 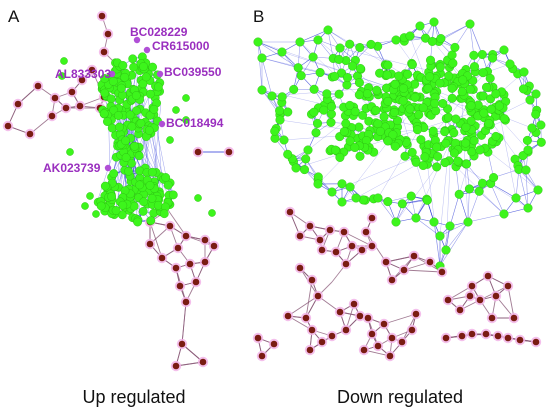 I want to click on gene-node-bc028229, so click(x=137, y=40).